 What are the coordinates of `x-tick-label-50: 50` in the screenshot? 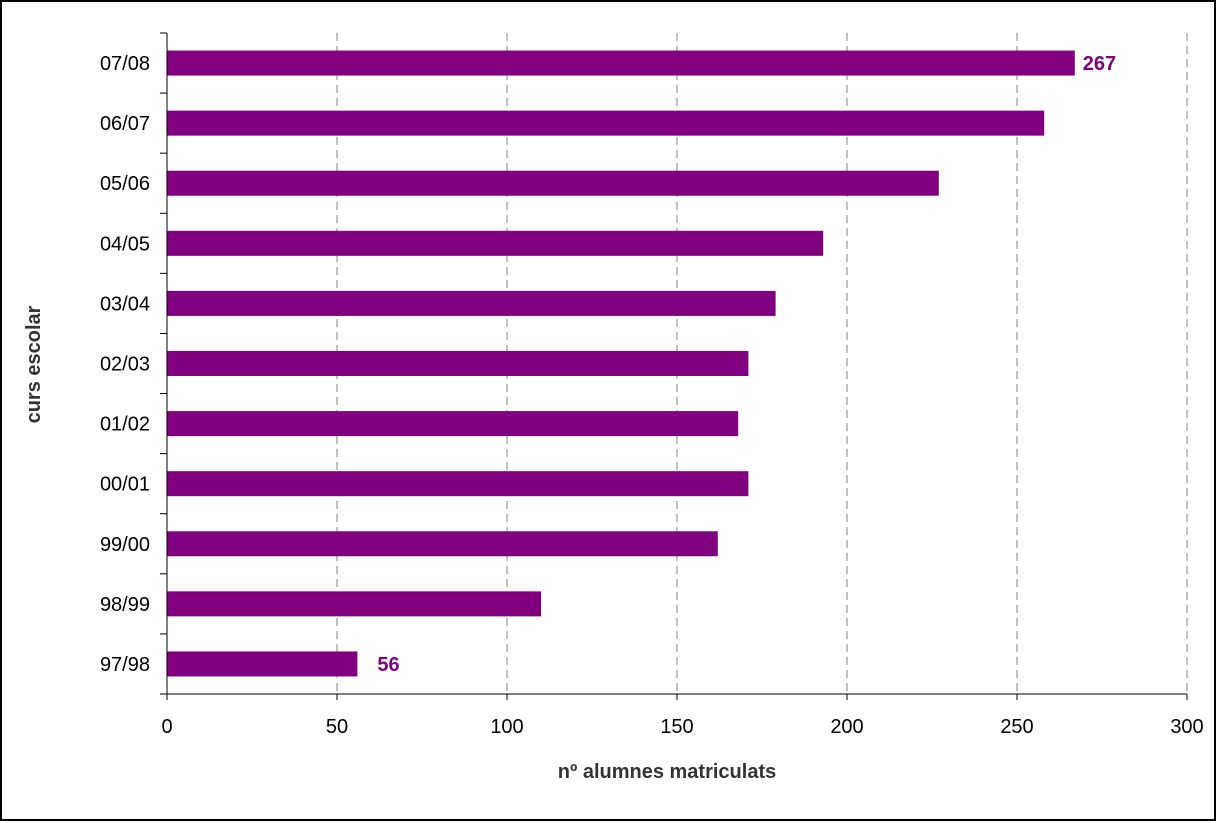 It's located at (337, 727).